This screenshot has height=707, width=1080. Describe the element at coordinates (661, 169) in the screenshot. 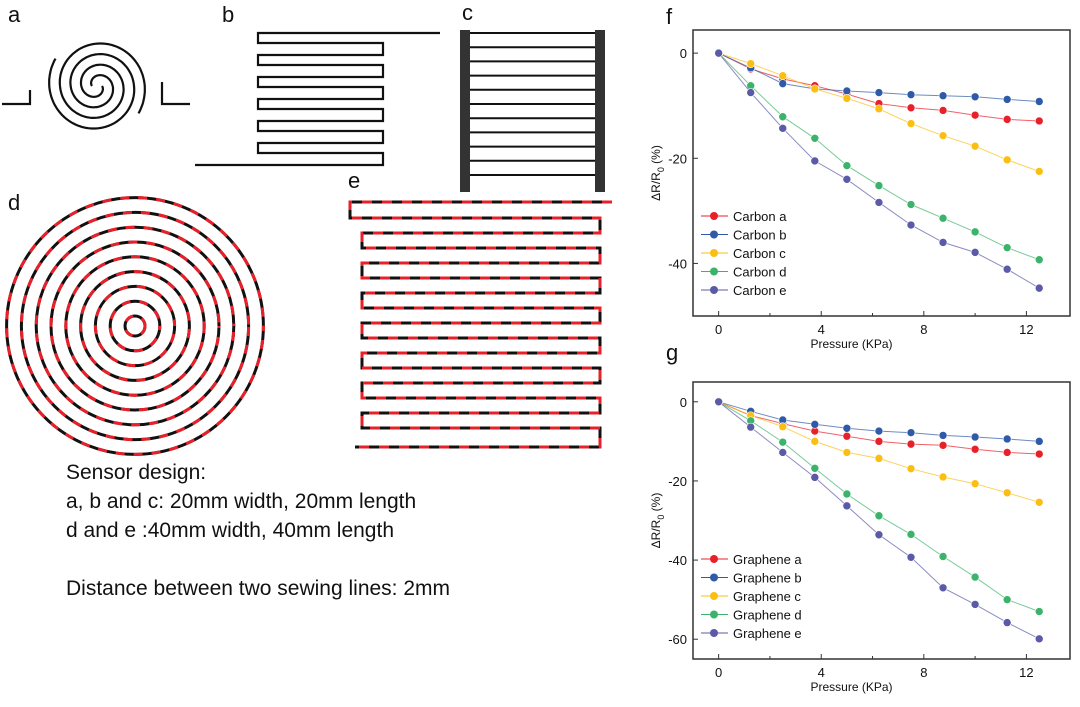

I see `chart-f-ylabel-sub: 0` at that location.